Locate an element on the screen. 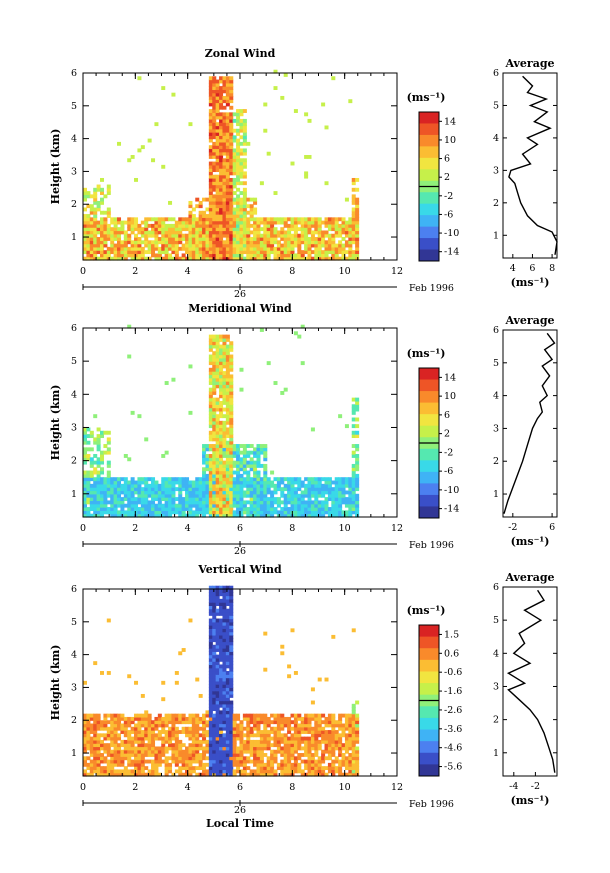 The image size is (610, 873). x-tick-label: 2 is located at coordinates (135, 271).